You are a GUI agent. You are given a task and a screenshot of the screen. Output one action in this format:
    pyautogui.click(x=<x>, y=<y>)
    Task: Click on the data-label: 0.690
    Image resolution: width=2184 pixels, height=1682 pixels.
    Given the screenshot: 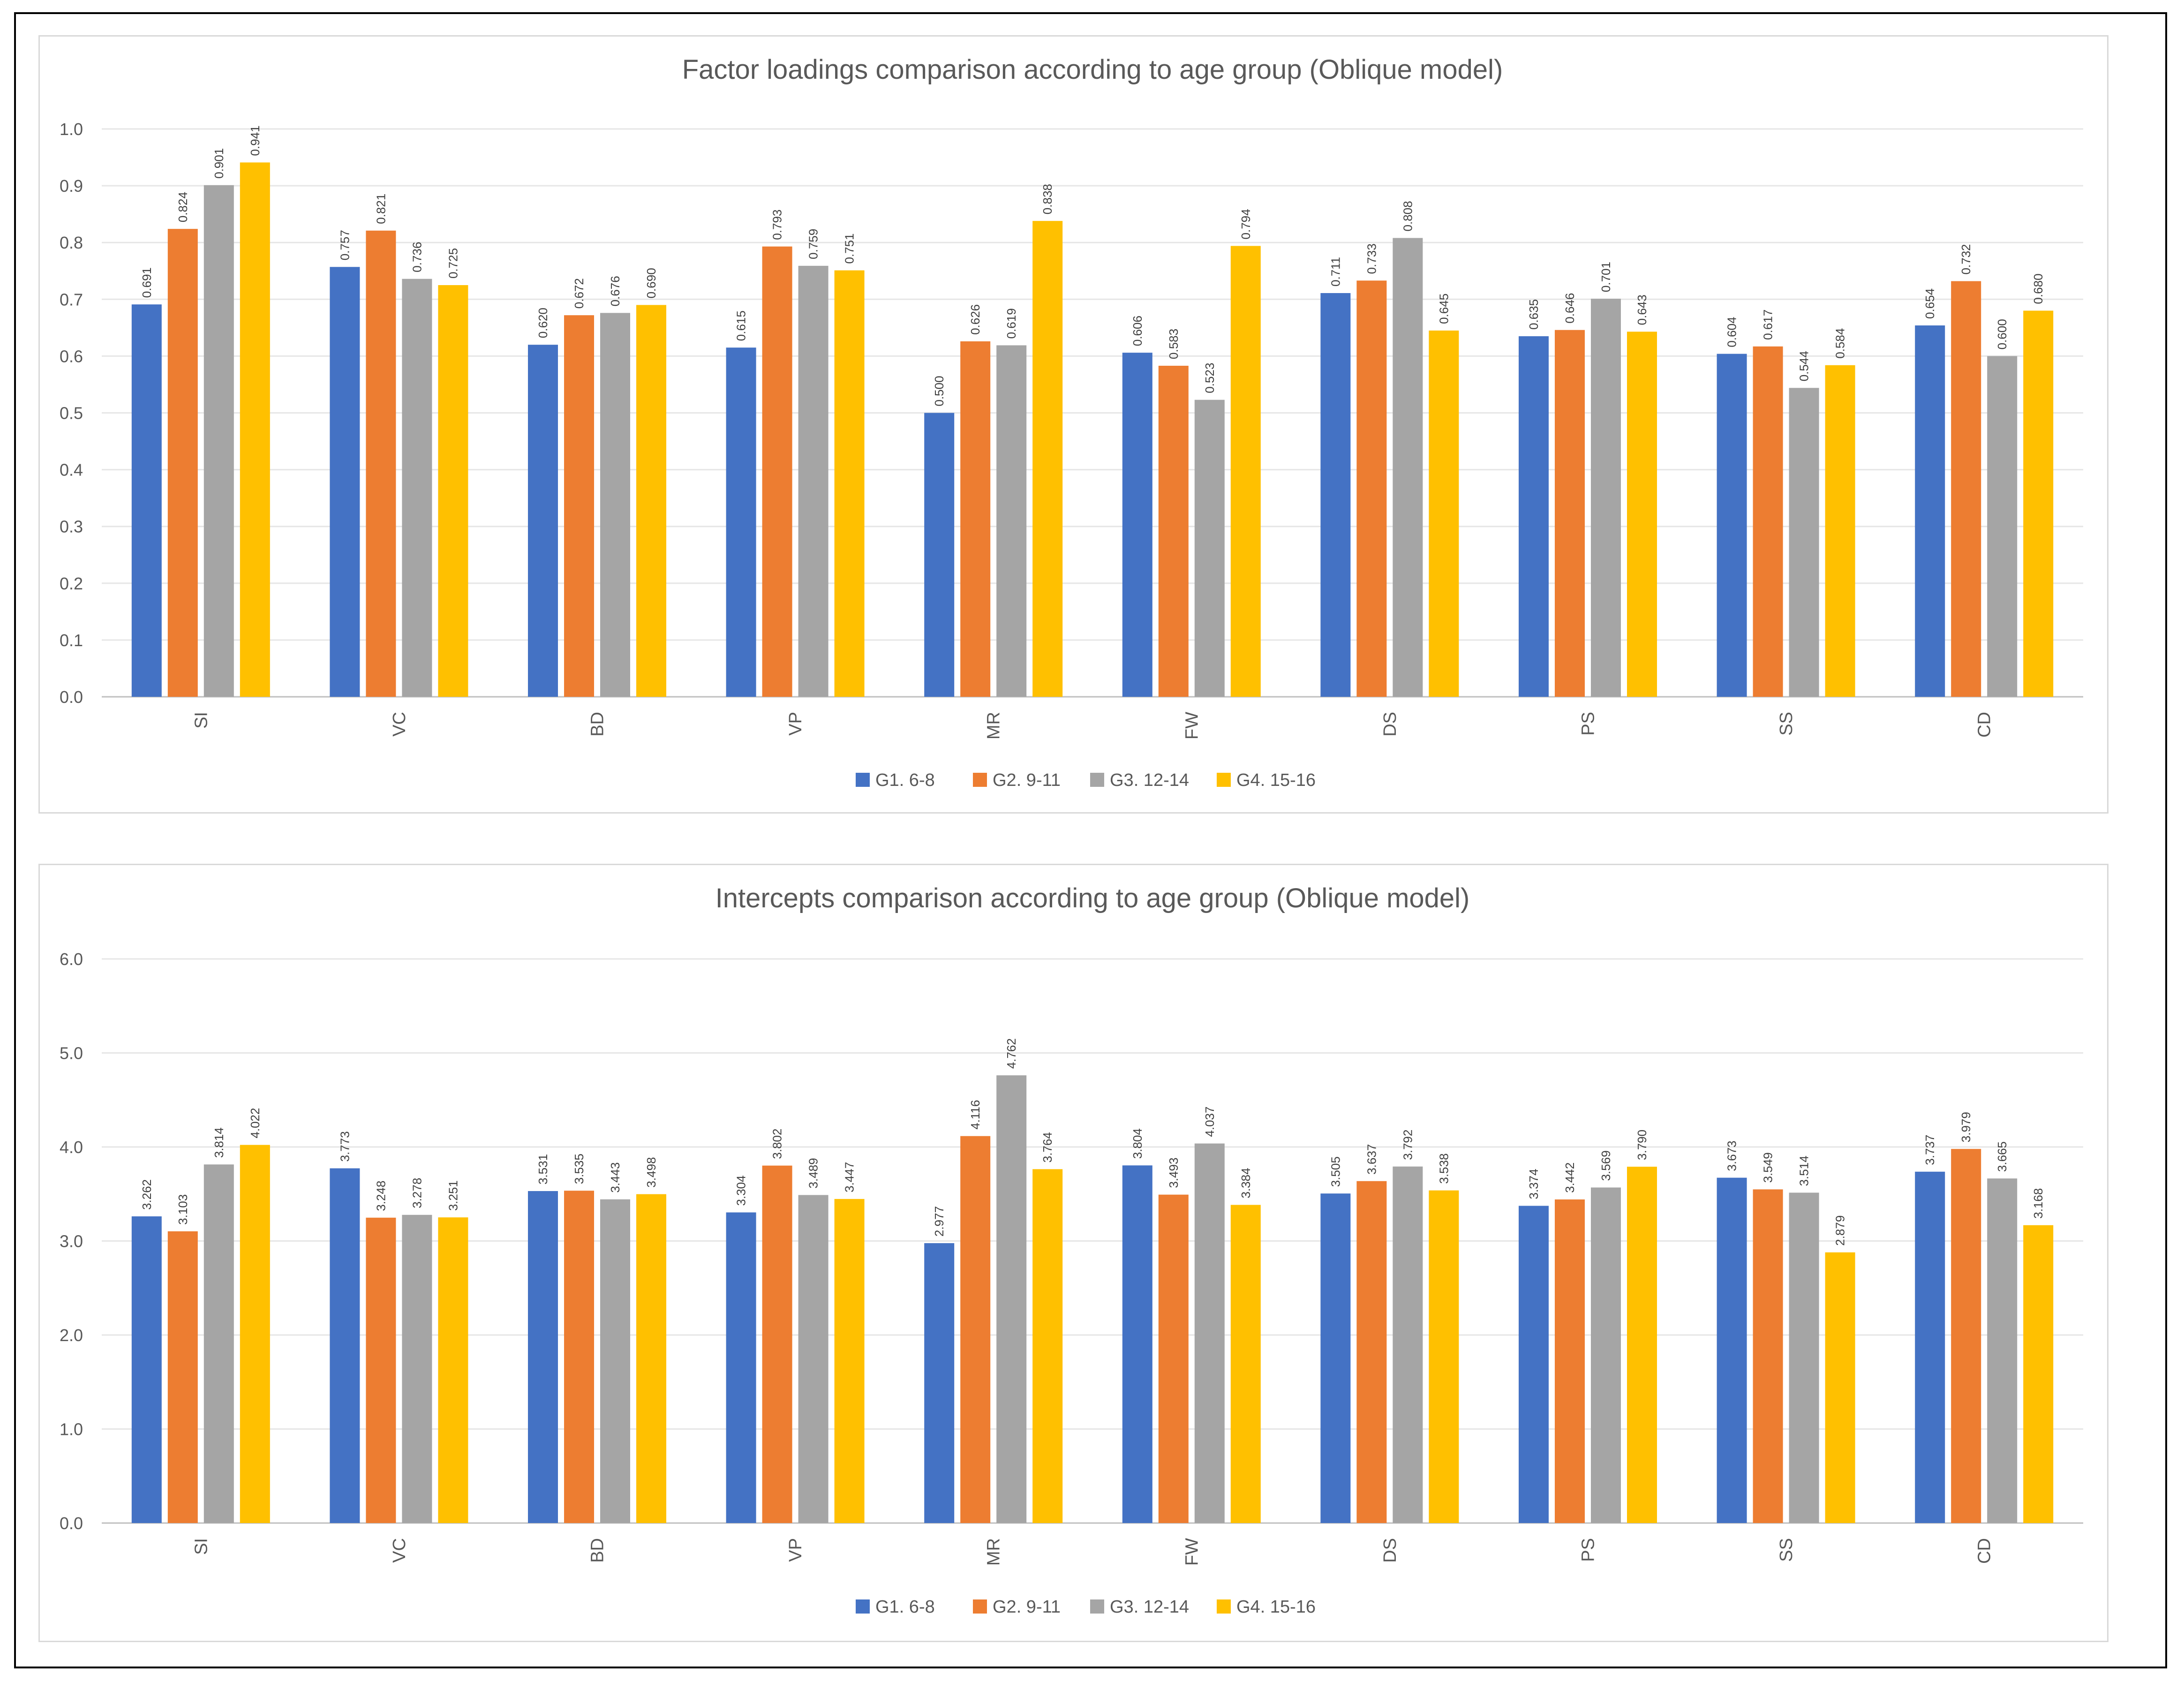 What is the action you would take?
    pyautogui.click(x=651, y=283)
    